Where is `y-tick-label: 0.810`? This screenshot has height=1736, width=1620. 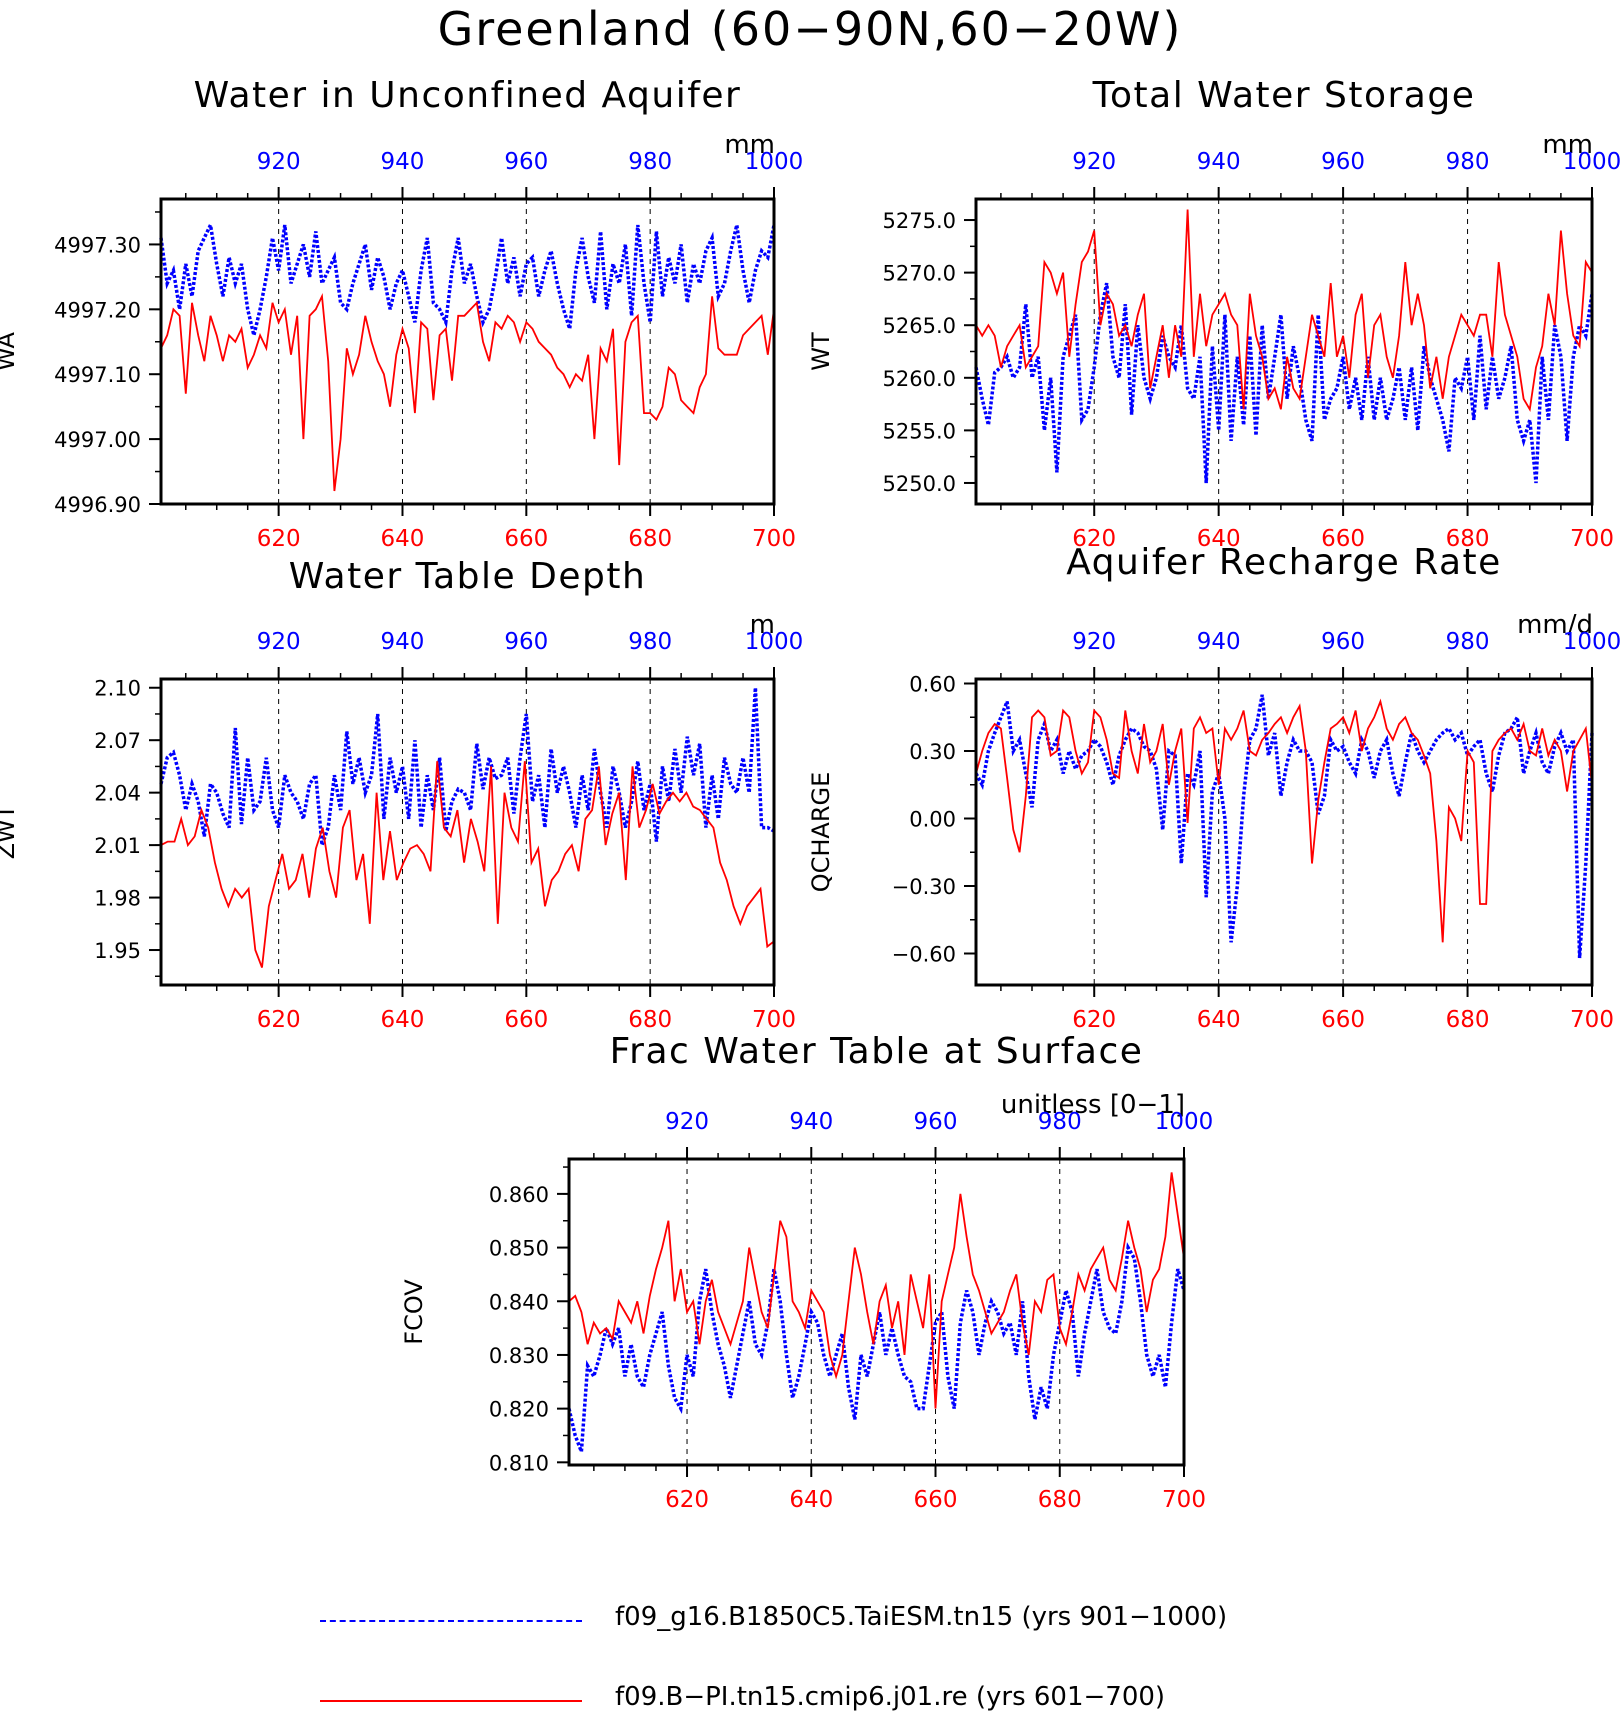
y-tick-label: 0.810 is located at coordinates (519, 1463).